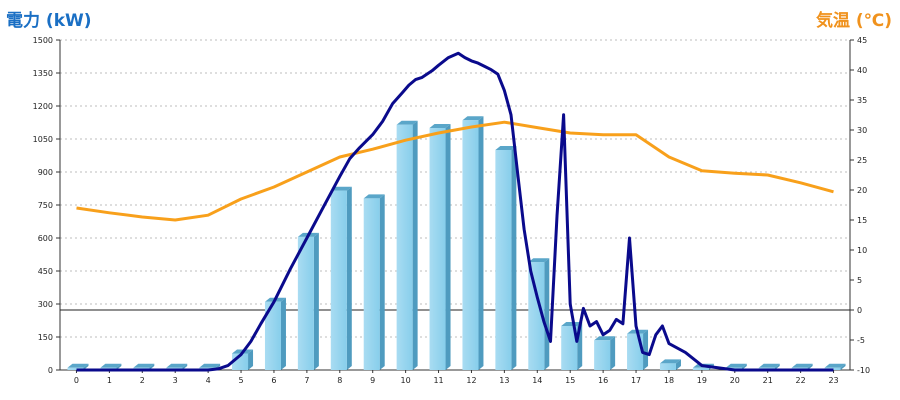 The width and height of the screenshot is (900, 400). I want to click on right-tick-label: -10, so click(863, 370).